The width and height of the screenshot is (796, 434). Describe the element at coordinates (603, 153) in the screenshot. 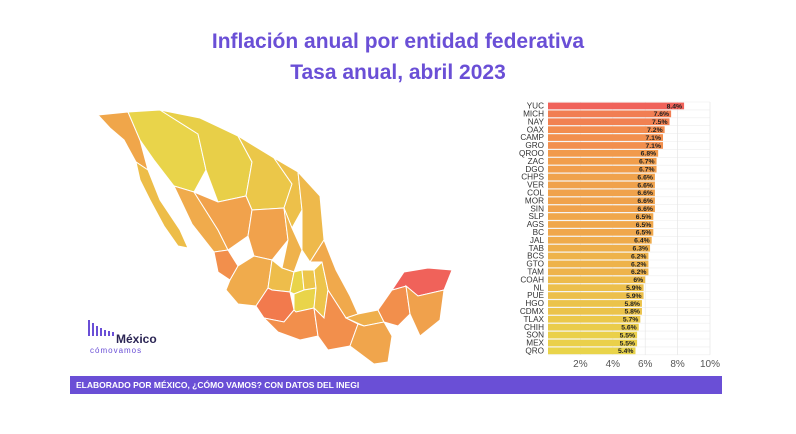

I see `bar-qroo` at that location.